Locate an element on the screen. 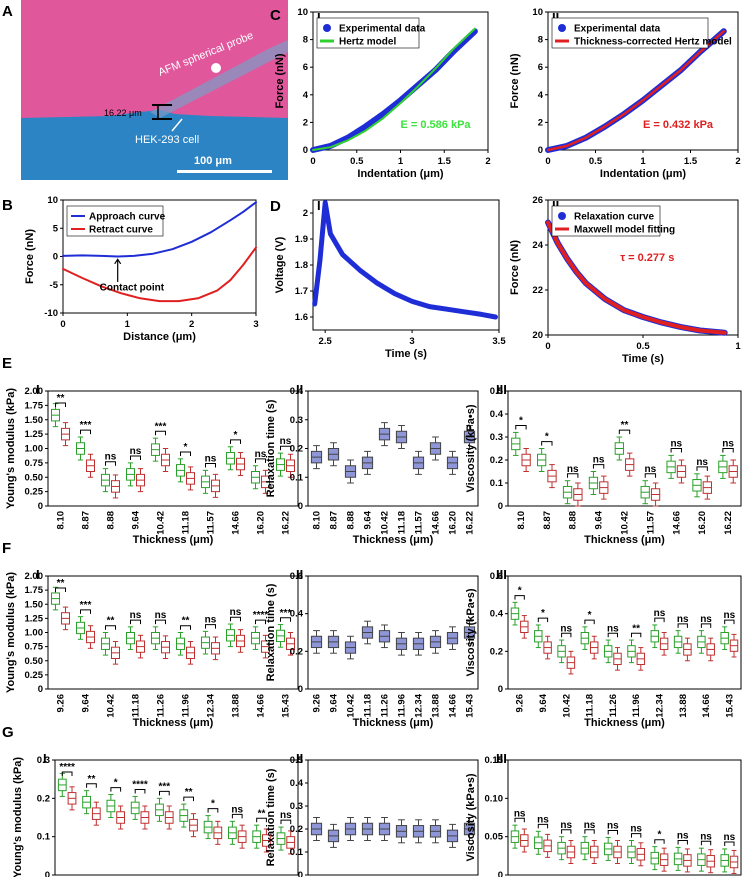 The width and height of the screenshot is (756, 877). chart-f-ii-y-axis-title: Relaxation time (s) is located at coordinates (271, 632).